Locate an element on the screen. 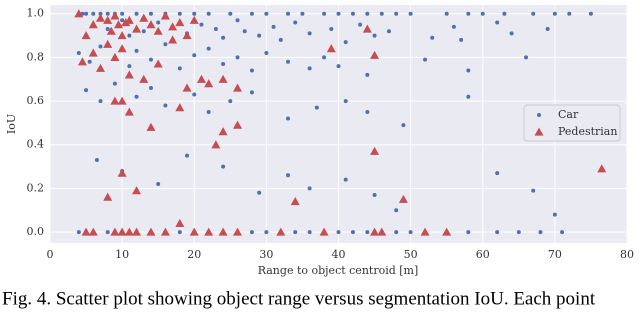  x-tick-label: 10 is located at coordinates (122, 254).